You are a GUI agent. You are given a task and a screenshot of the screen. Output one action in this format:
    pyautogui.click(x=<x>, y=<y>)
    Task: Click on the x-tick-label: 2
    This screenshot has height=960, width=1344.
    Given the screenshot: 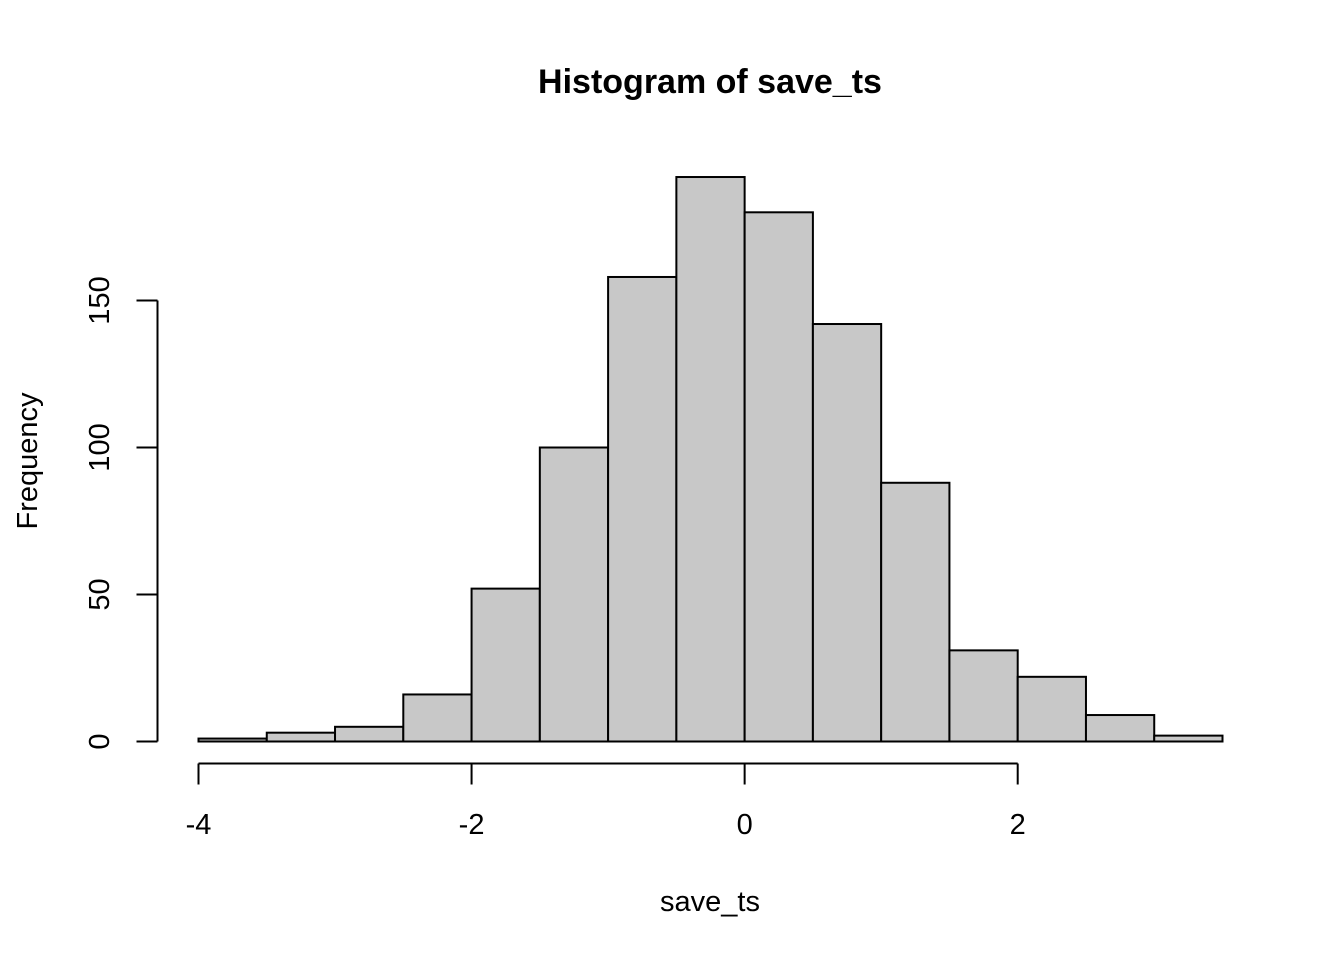 What is the action you would take?
    pyautogui.click(x=1018, y=825)
    